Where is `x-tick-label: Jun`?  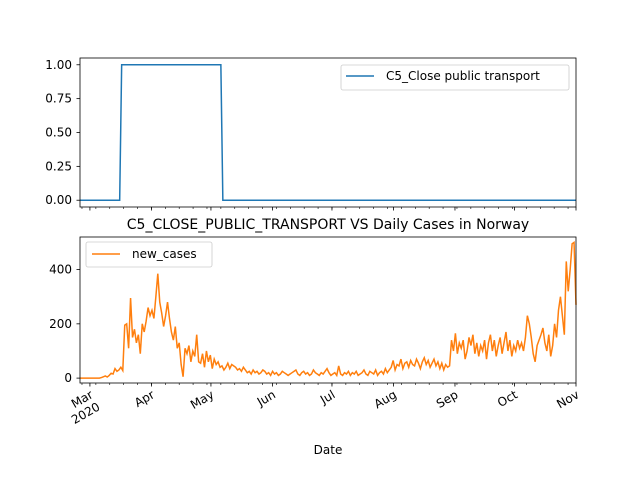 x-tick-label: Jun is located at coordinates (266, 398).